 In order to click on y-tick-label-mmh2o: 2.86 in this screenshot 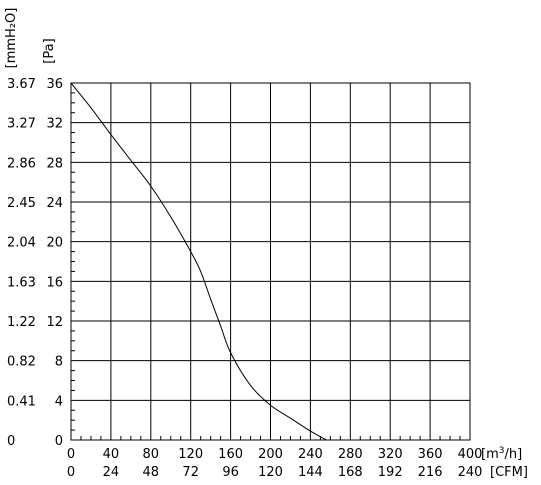, I will do `click(21, 163)`.